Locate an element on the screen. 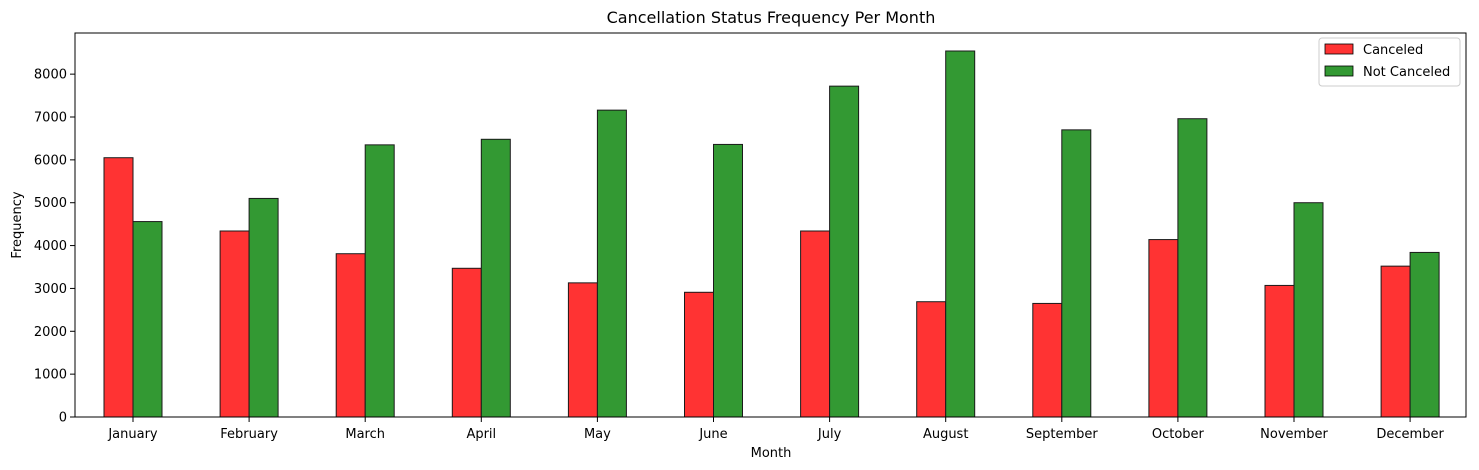 This screenshot has height=470, width=1479. y-tick-label-8000: 8000 is located at coordinates (50, 75).